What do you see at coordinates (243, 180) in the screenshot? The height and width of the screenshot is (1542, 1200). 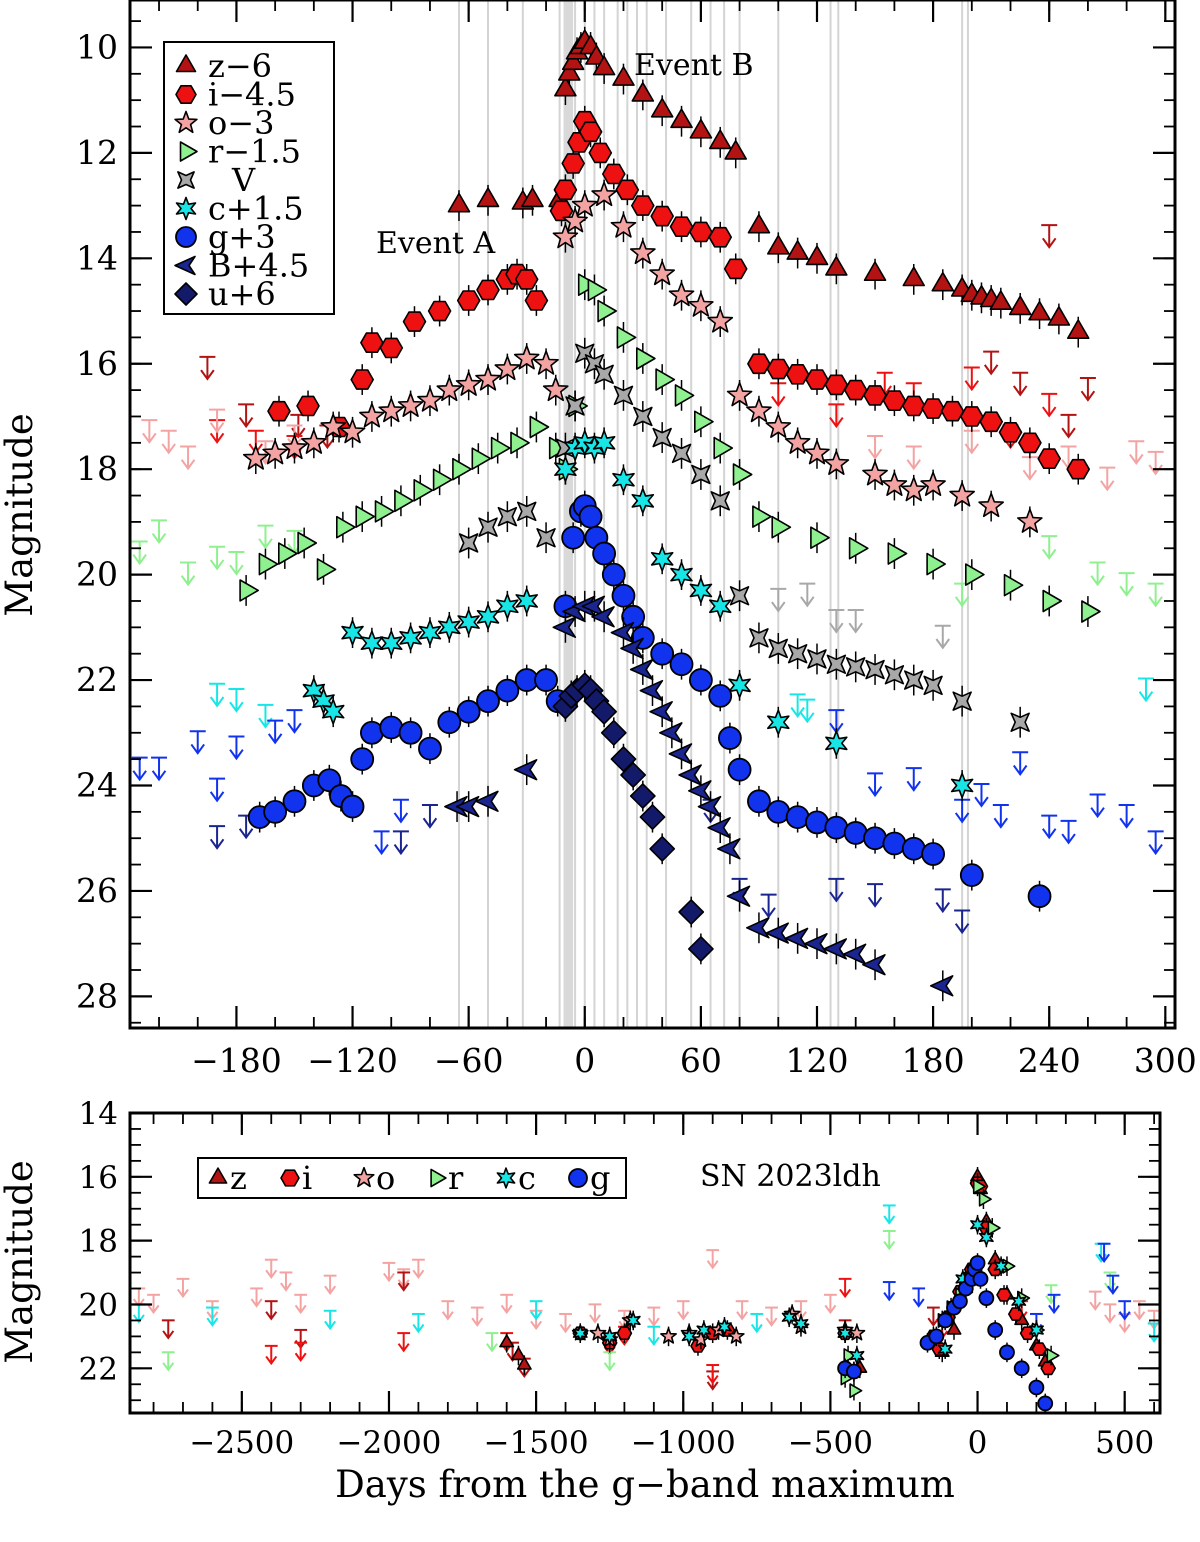 I see `legend-label: V` at bounding box center [243, 180].